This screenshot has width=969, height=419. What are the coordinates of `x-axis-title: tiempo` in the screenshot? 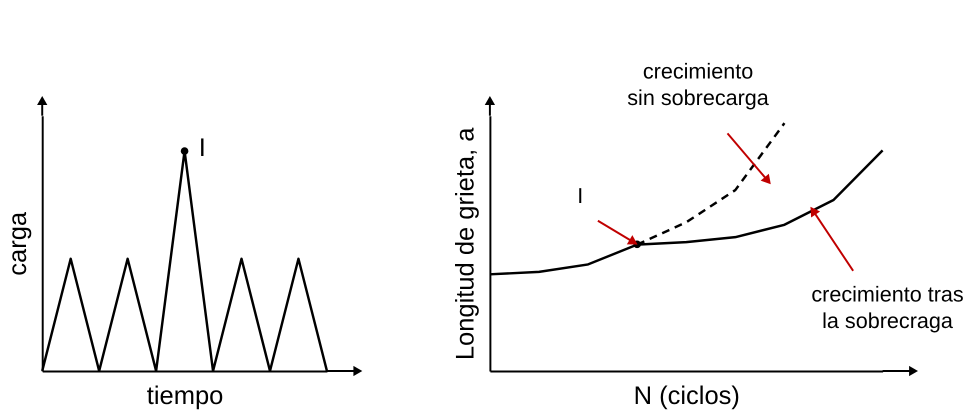 It's located at (185, 396).